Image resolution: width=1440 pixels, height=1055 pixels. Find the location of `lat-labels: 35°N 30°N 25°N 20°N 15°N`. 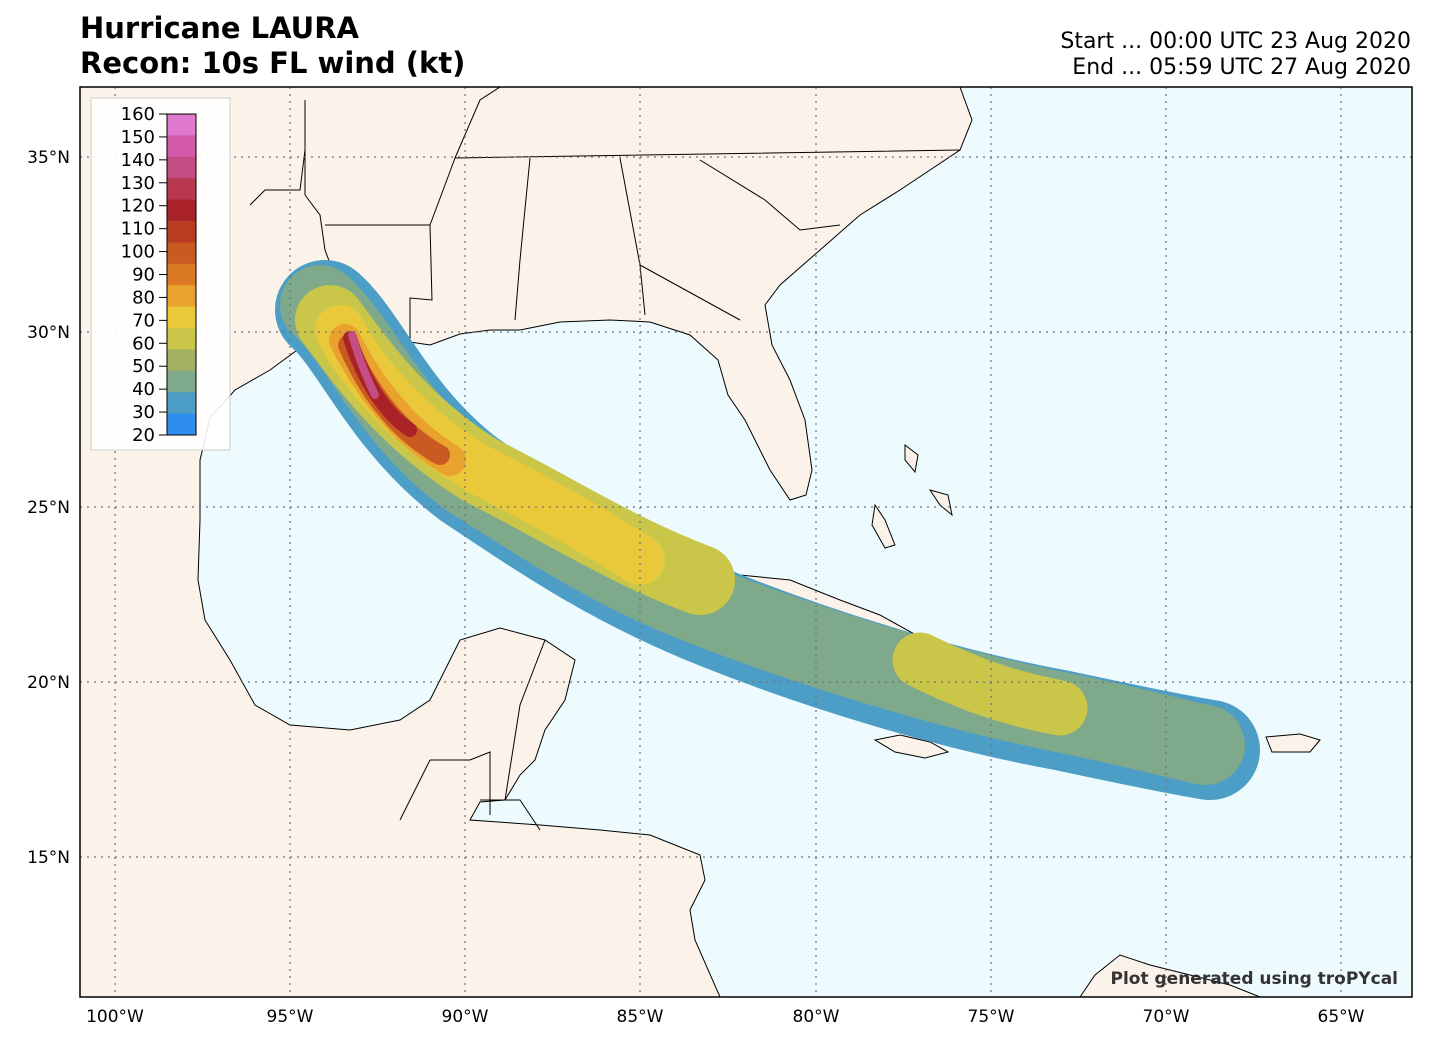

lat-labels: 35°N 30°N 25°N 20°N 15°N is located at coordinates (48, 508).